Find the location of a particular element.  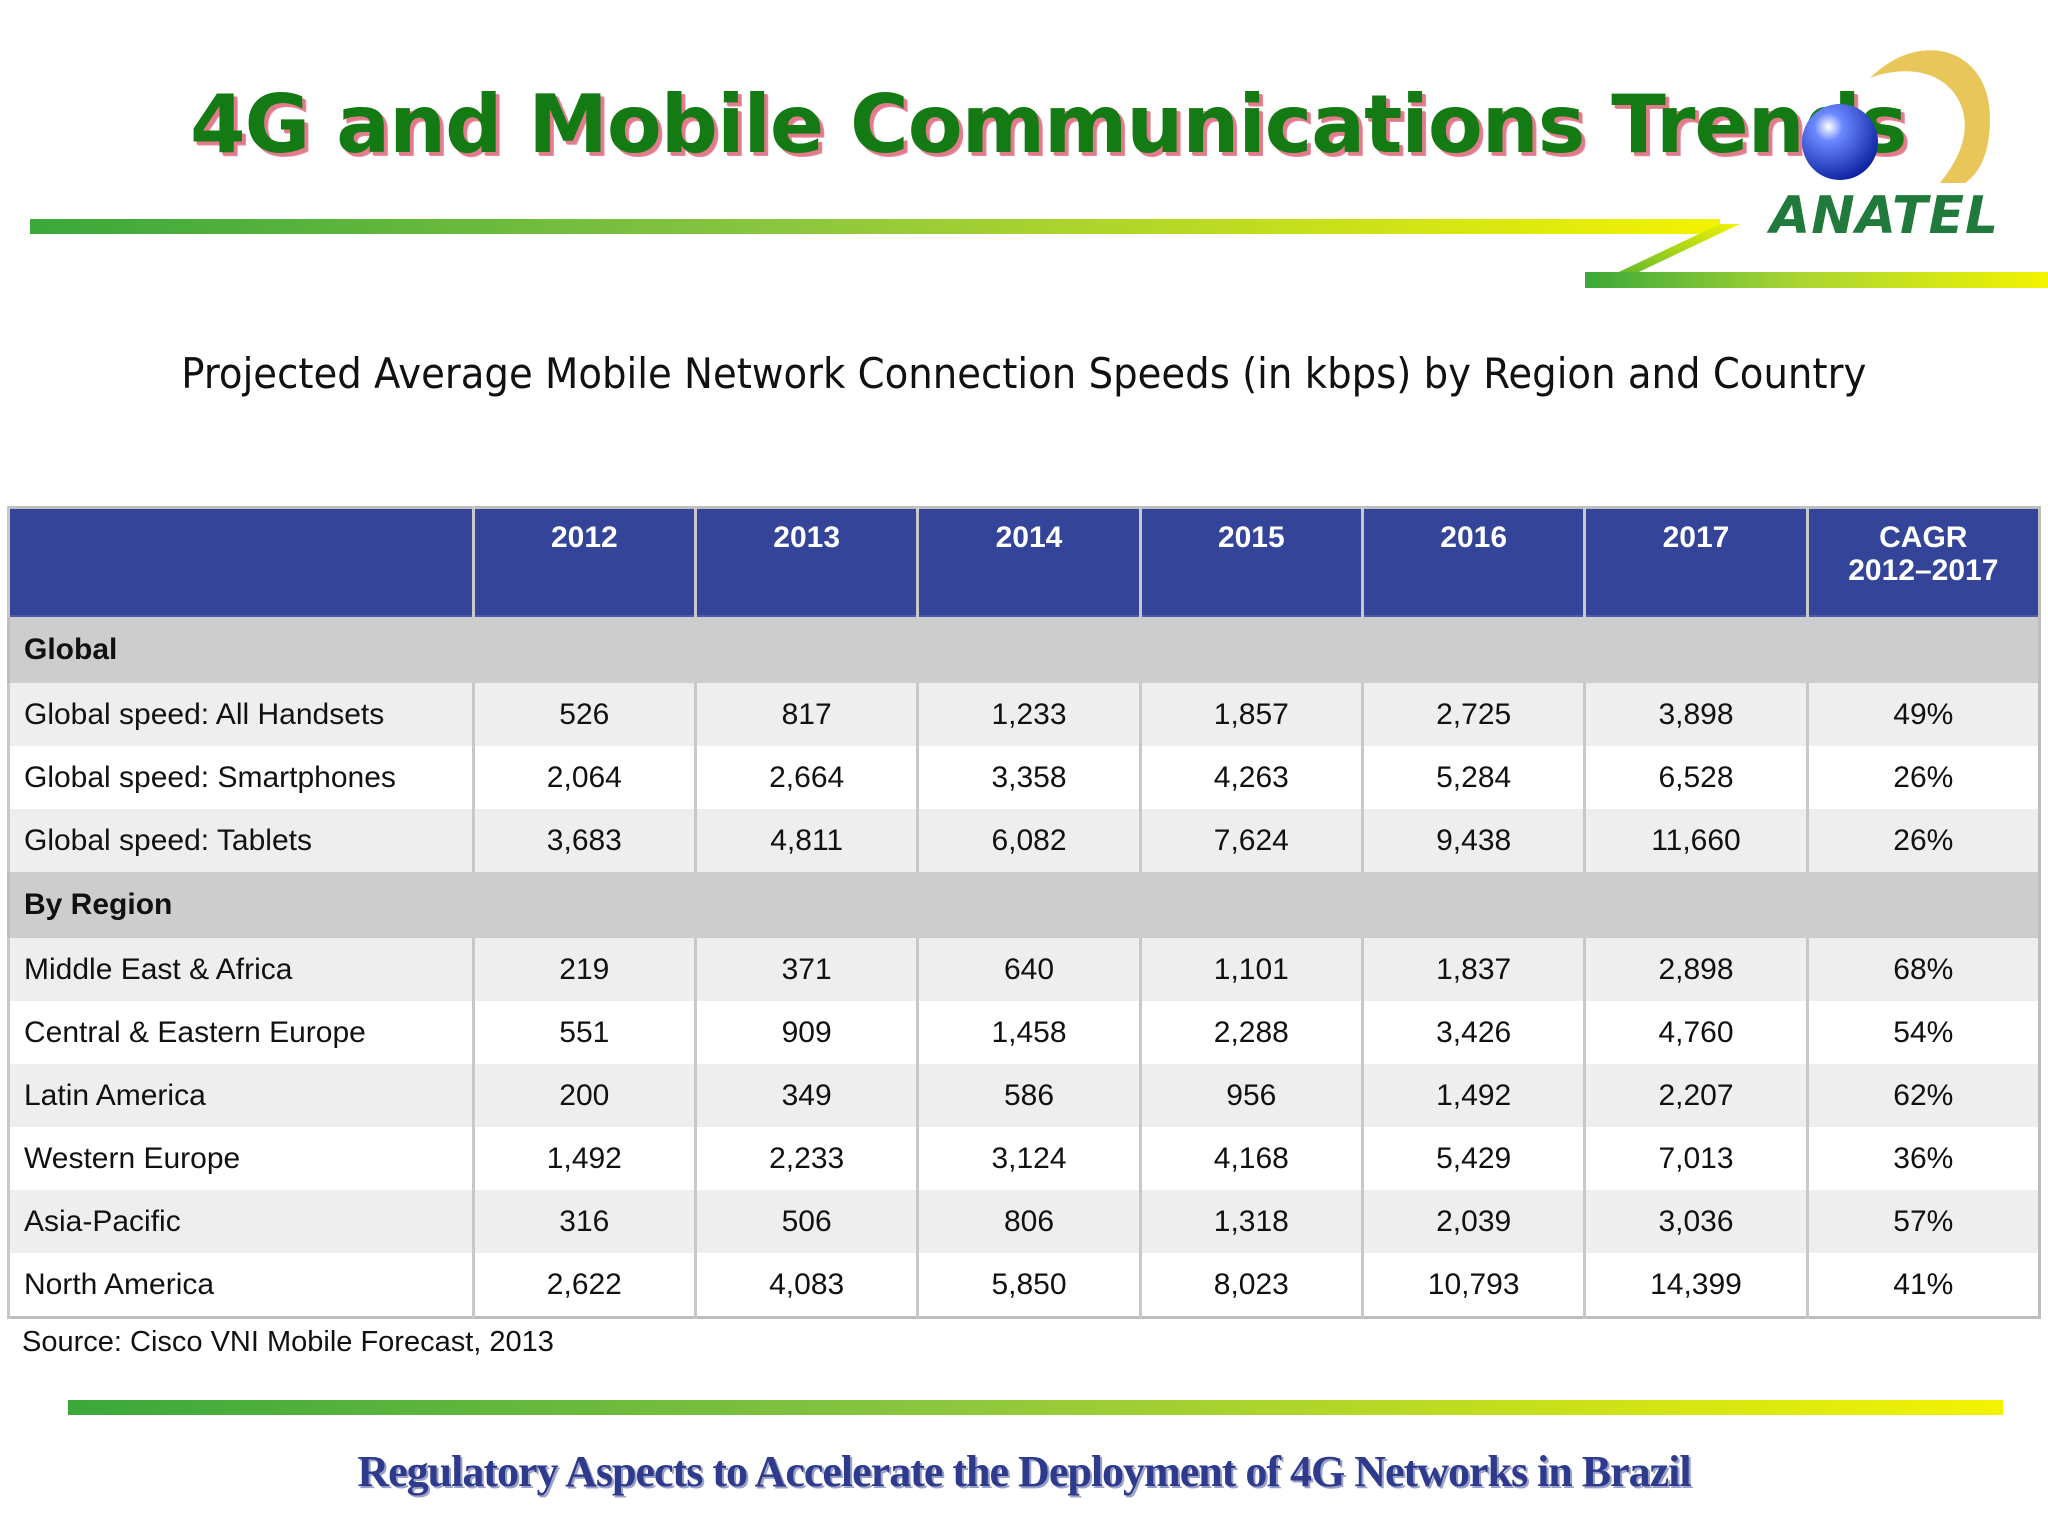

header-cagr-line1: CAGR is located at coordinates (1923, 537).